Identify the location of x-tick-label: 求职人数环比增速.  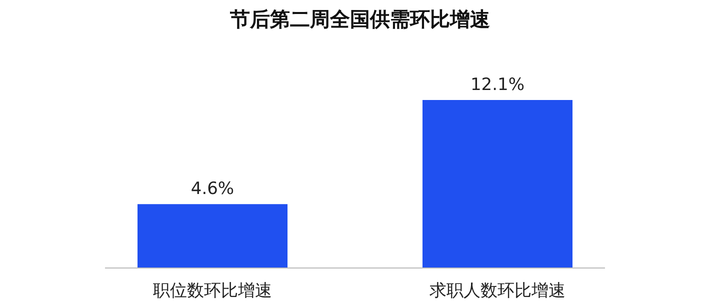
(498, 291).